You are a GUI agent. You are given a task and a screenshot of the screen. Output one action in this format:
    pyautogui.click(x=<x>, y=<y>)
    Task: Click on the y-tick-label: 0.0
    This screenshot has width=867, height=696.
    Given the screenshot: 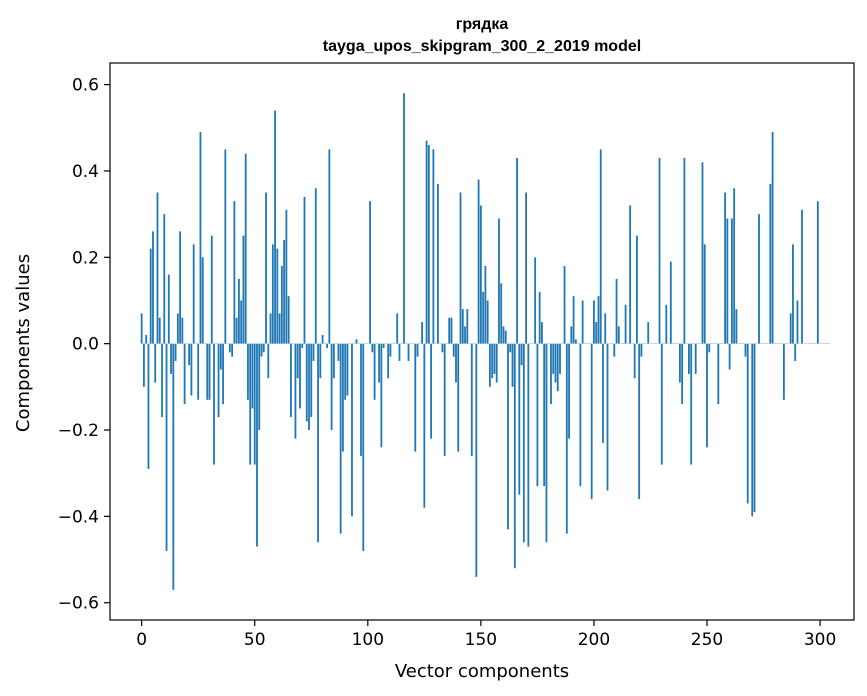 What is the action you would take?
    pyautogui.click(x=85, y=345)
    